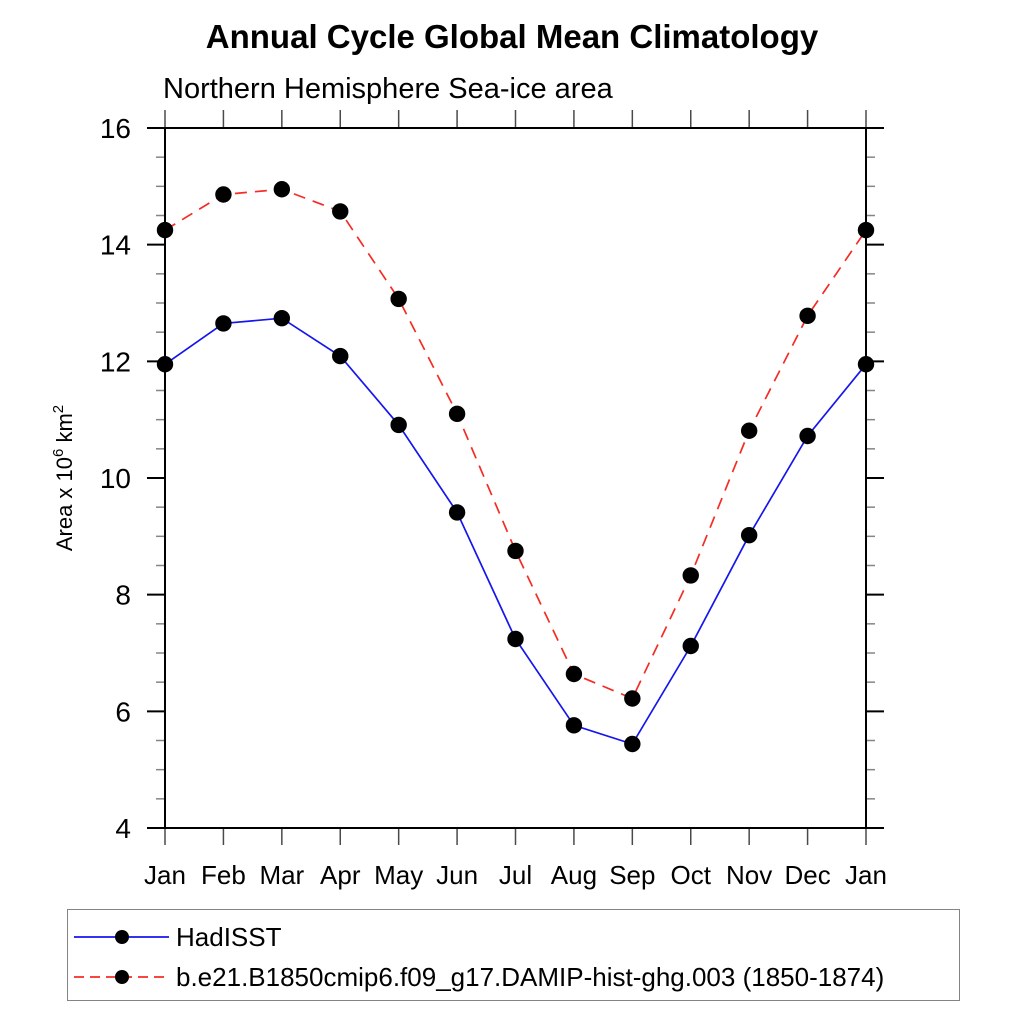 This screenshot has height=1024, width=1024. What do you see at coordinates (340, 875) in the screenshot?
I see `svg-text: Apr` at bounding box center [340, 875].